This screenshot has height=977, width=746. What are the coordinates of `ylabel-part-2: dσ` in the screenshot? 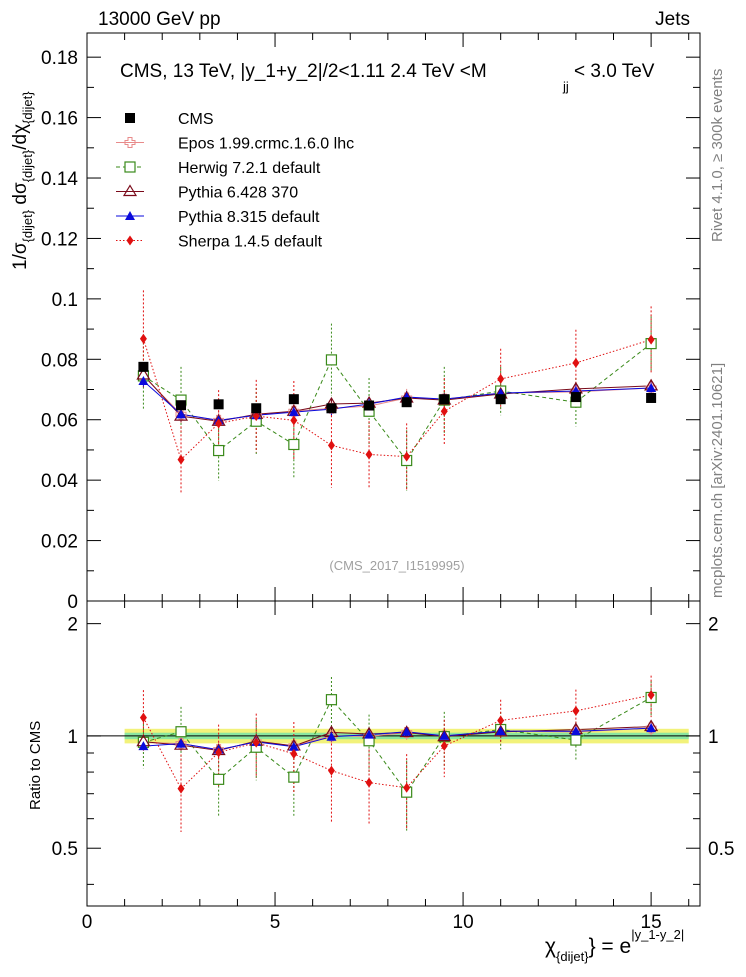 It's located at (20, 196).